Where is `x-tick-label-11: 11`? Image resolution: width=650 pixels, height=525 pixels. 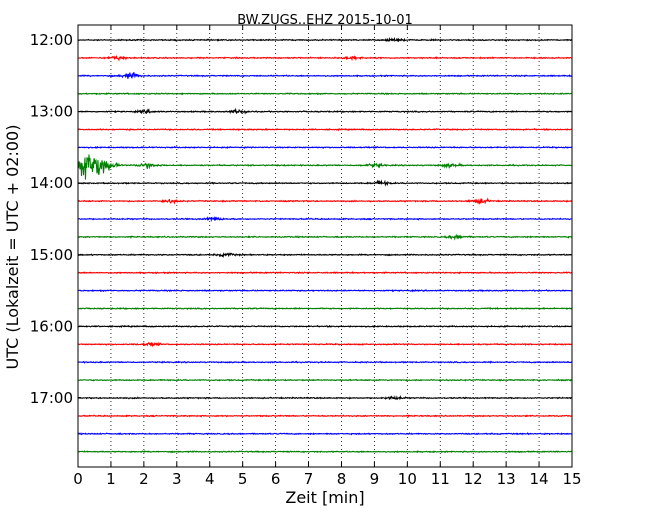 x-tick-label-11: 11 is located at coordinates (440, 479).